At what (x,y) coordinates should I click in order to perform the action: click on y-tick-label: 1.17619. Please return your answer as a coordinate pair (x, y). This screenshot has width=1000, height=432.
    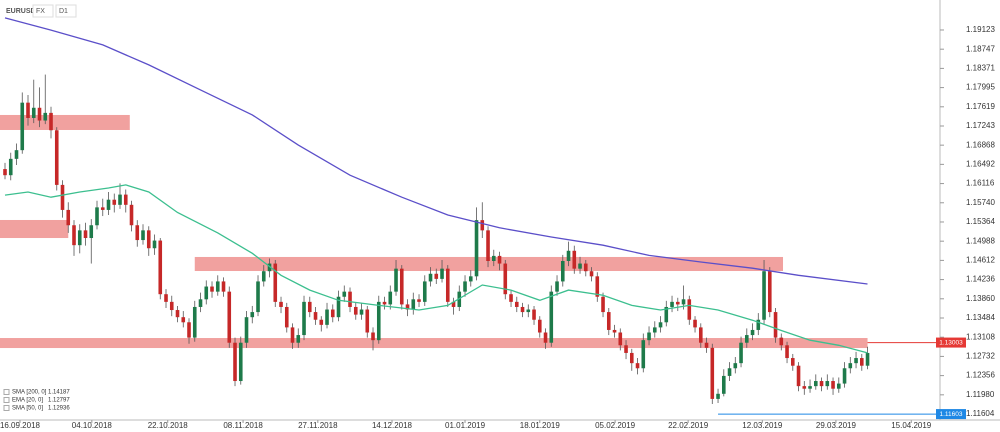
    Looking at the image, I should click on (980, 106).